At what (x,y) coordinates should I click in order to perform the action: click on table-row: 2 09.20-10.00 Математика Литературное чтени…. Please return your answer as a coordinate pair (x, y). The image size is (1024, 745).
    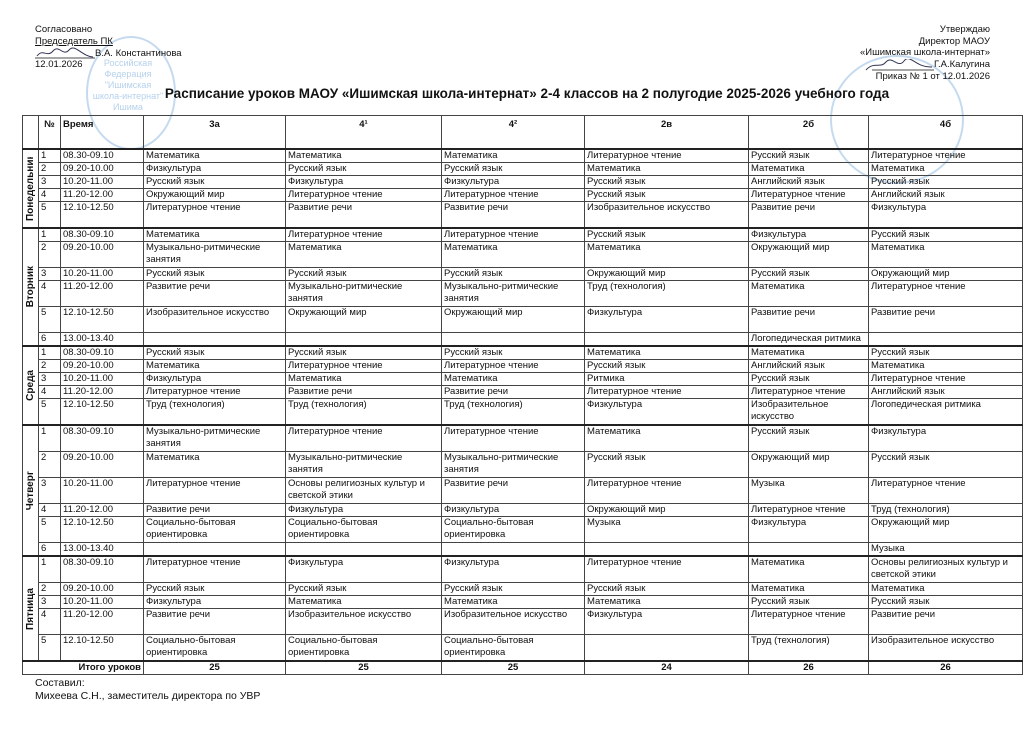
    Looking at the image, I should click on (523, 366).